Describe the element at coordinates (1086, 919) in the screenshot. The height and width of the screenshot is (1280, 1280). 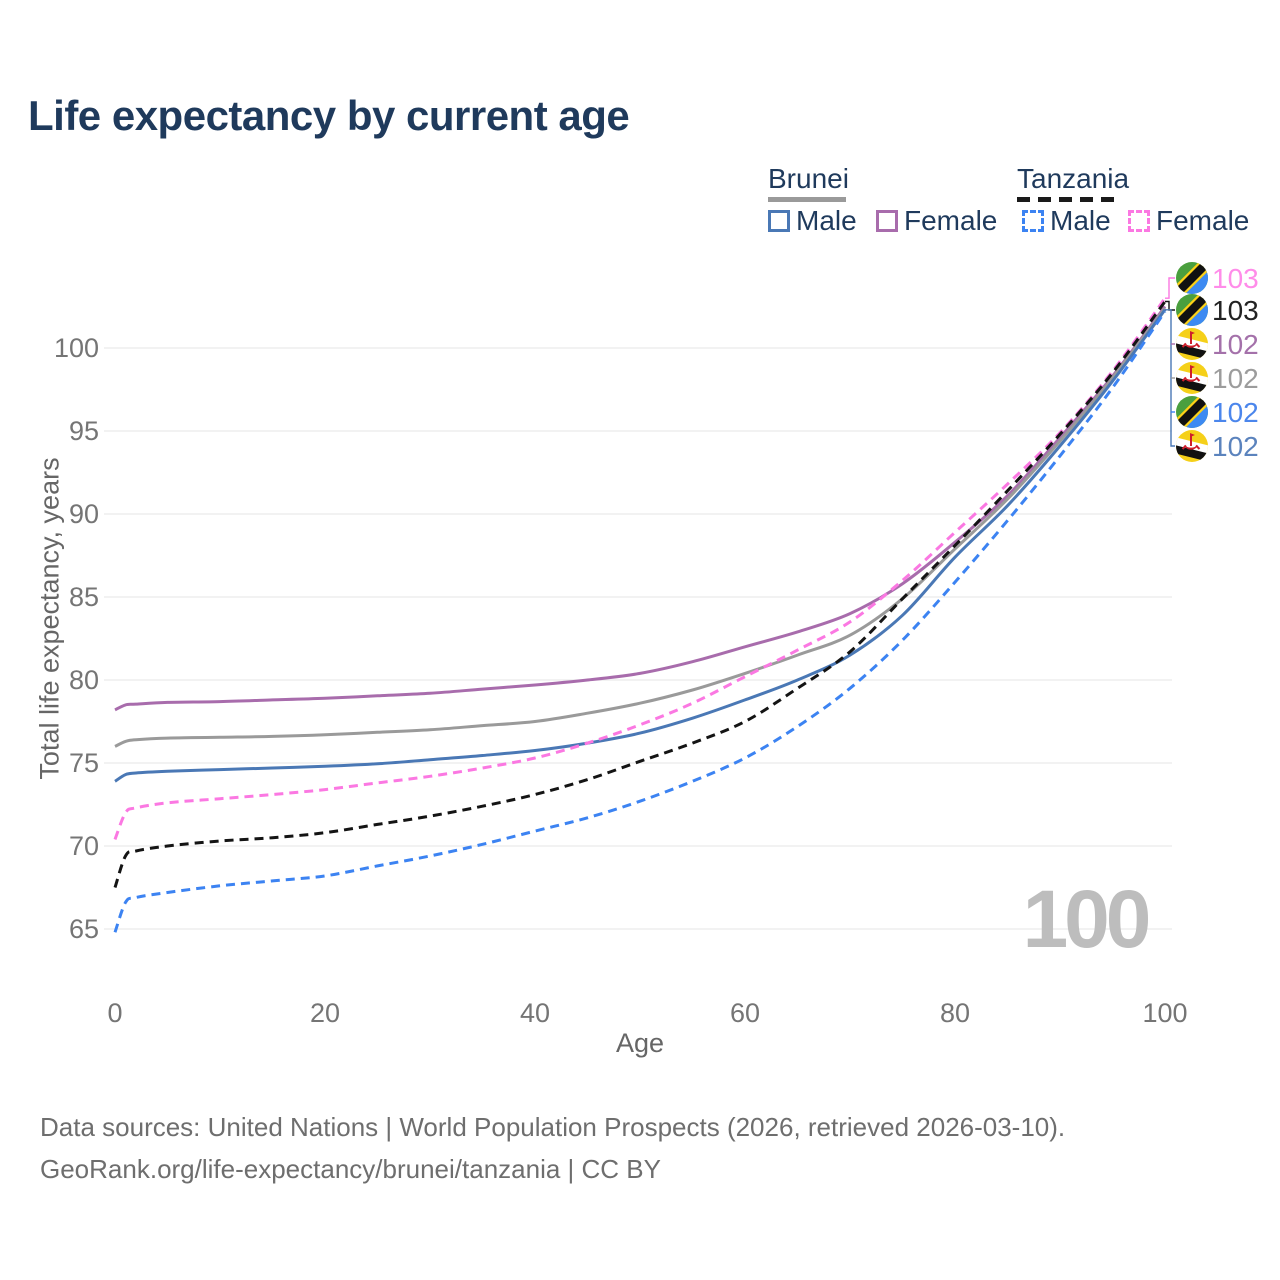
I see `age-watermark: 100` at that location.